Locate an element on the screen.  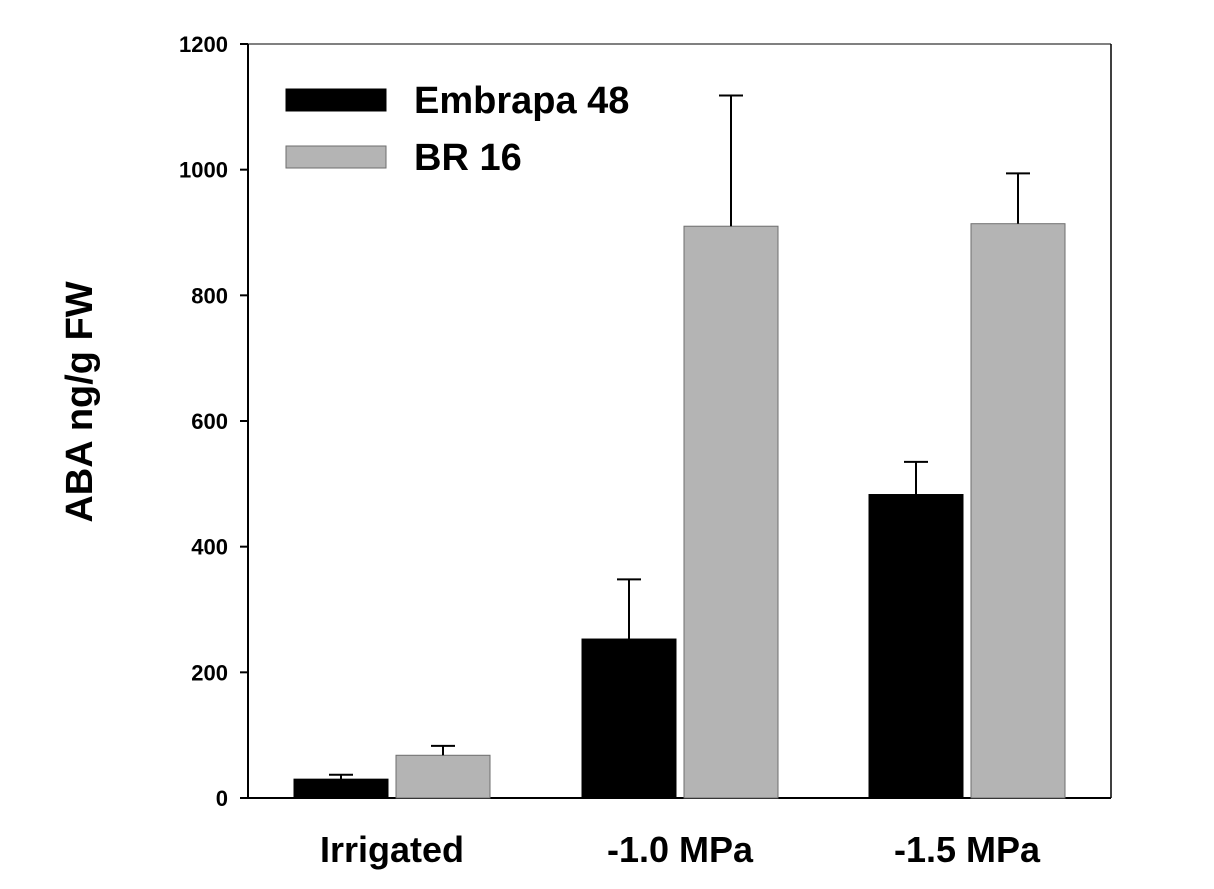
legend-label: Embrapa 48 is located at coordinates (521, 101).